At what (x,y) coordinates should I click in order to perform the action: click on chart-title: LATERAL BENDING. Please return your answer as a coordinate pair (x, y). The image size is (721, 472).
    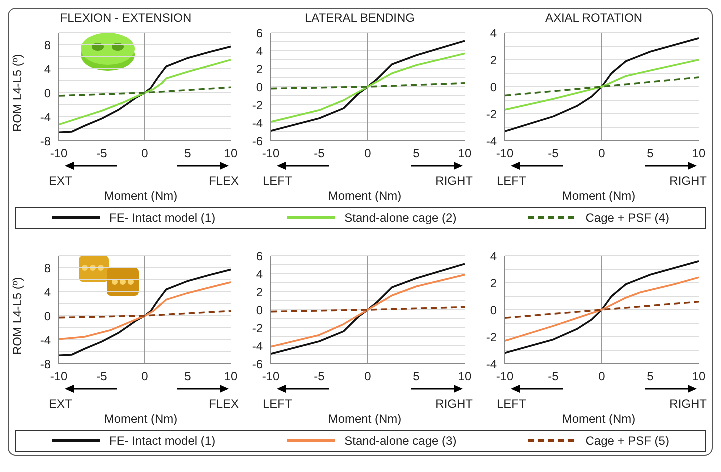
    Looking at the image, I should click on (360, 18).